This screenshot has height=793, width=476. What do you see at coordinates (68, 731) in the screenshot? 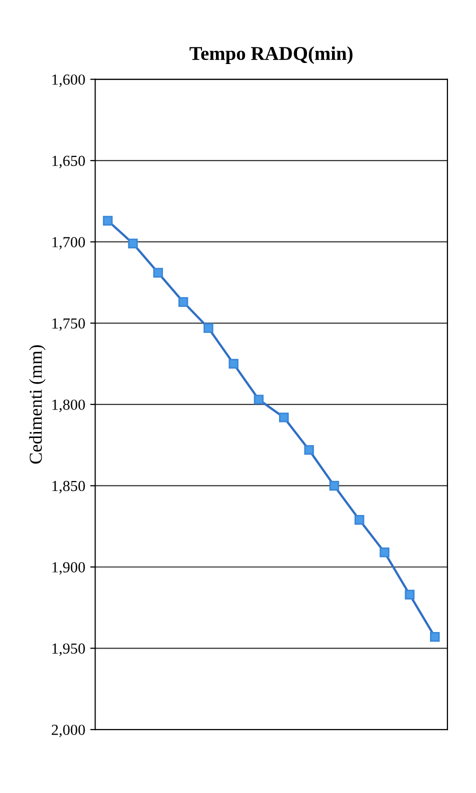
I see `y-tick-label: 2,000` at bounding box center [68, 731].